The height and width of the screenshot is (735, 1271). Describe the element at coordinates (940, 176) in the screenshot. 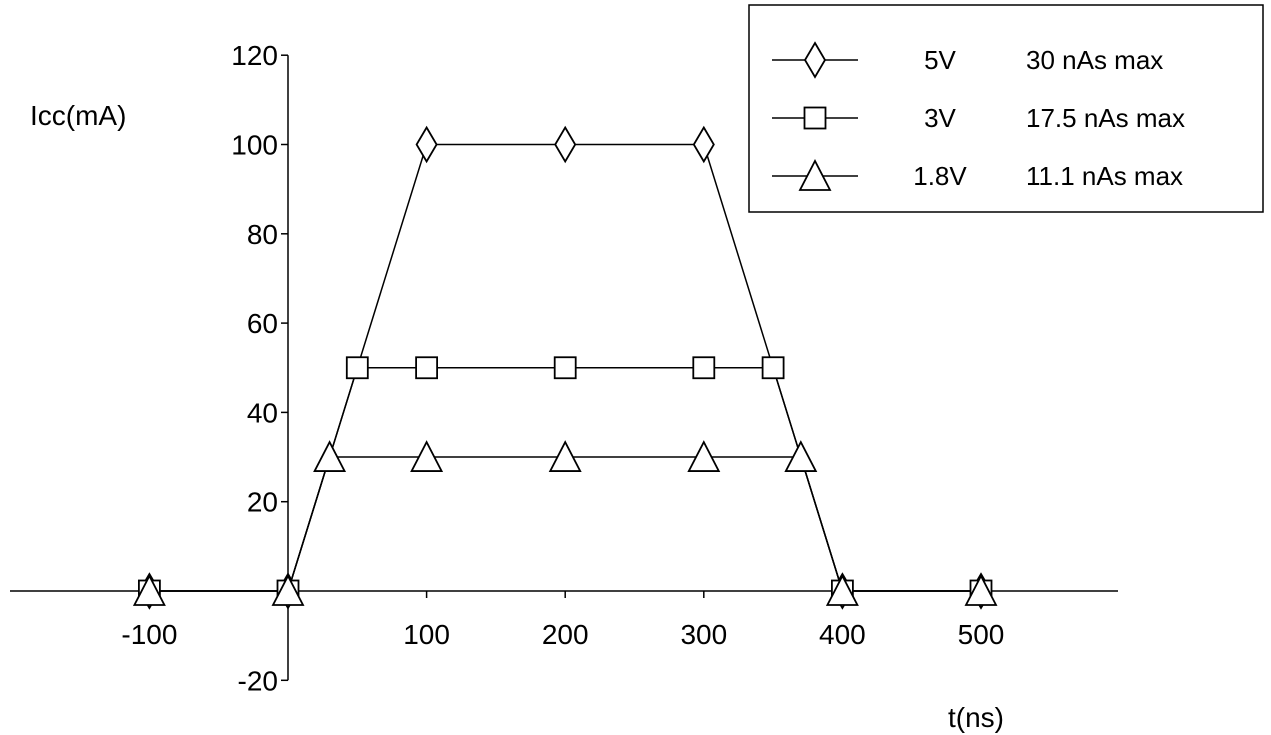

I see `legend-series-name: 1.8V` at that location.